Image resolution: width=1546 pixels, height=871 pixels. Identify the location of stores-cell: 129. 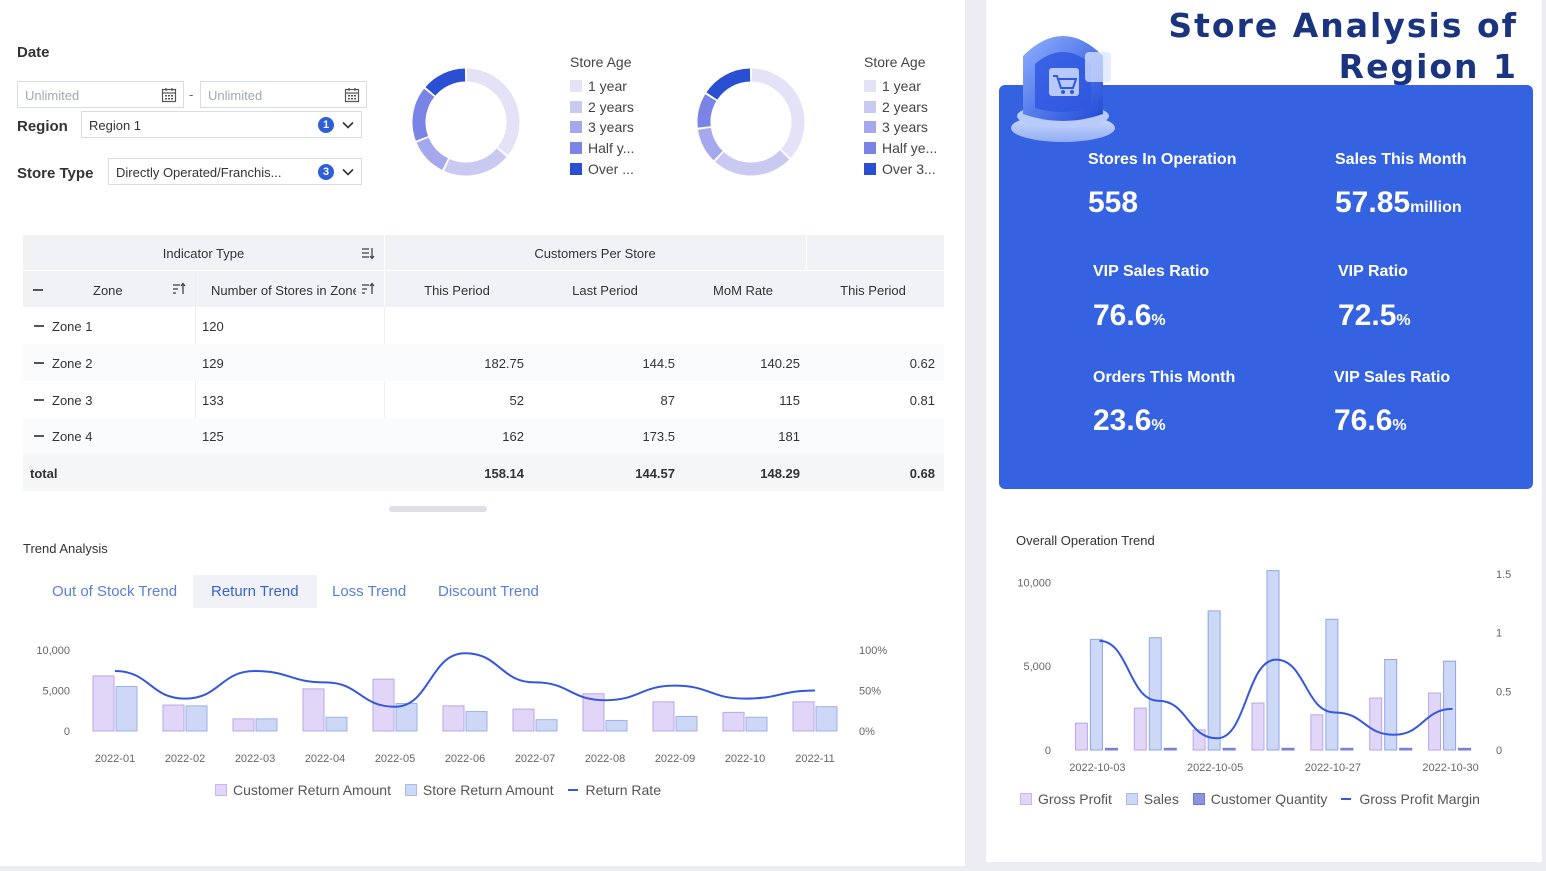
(213, 363).